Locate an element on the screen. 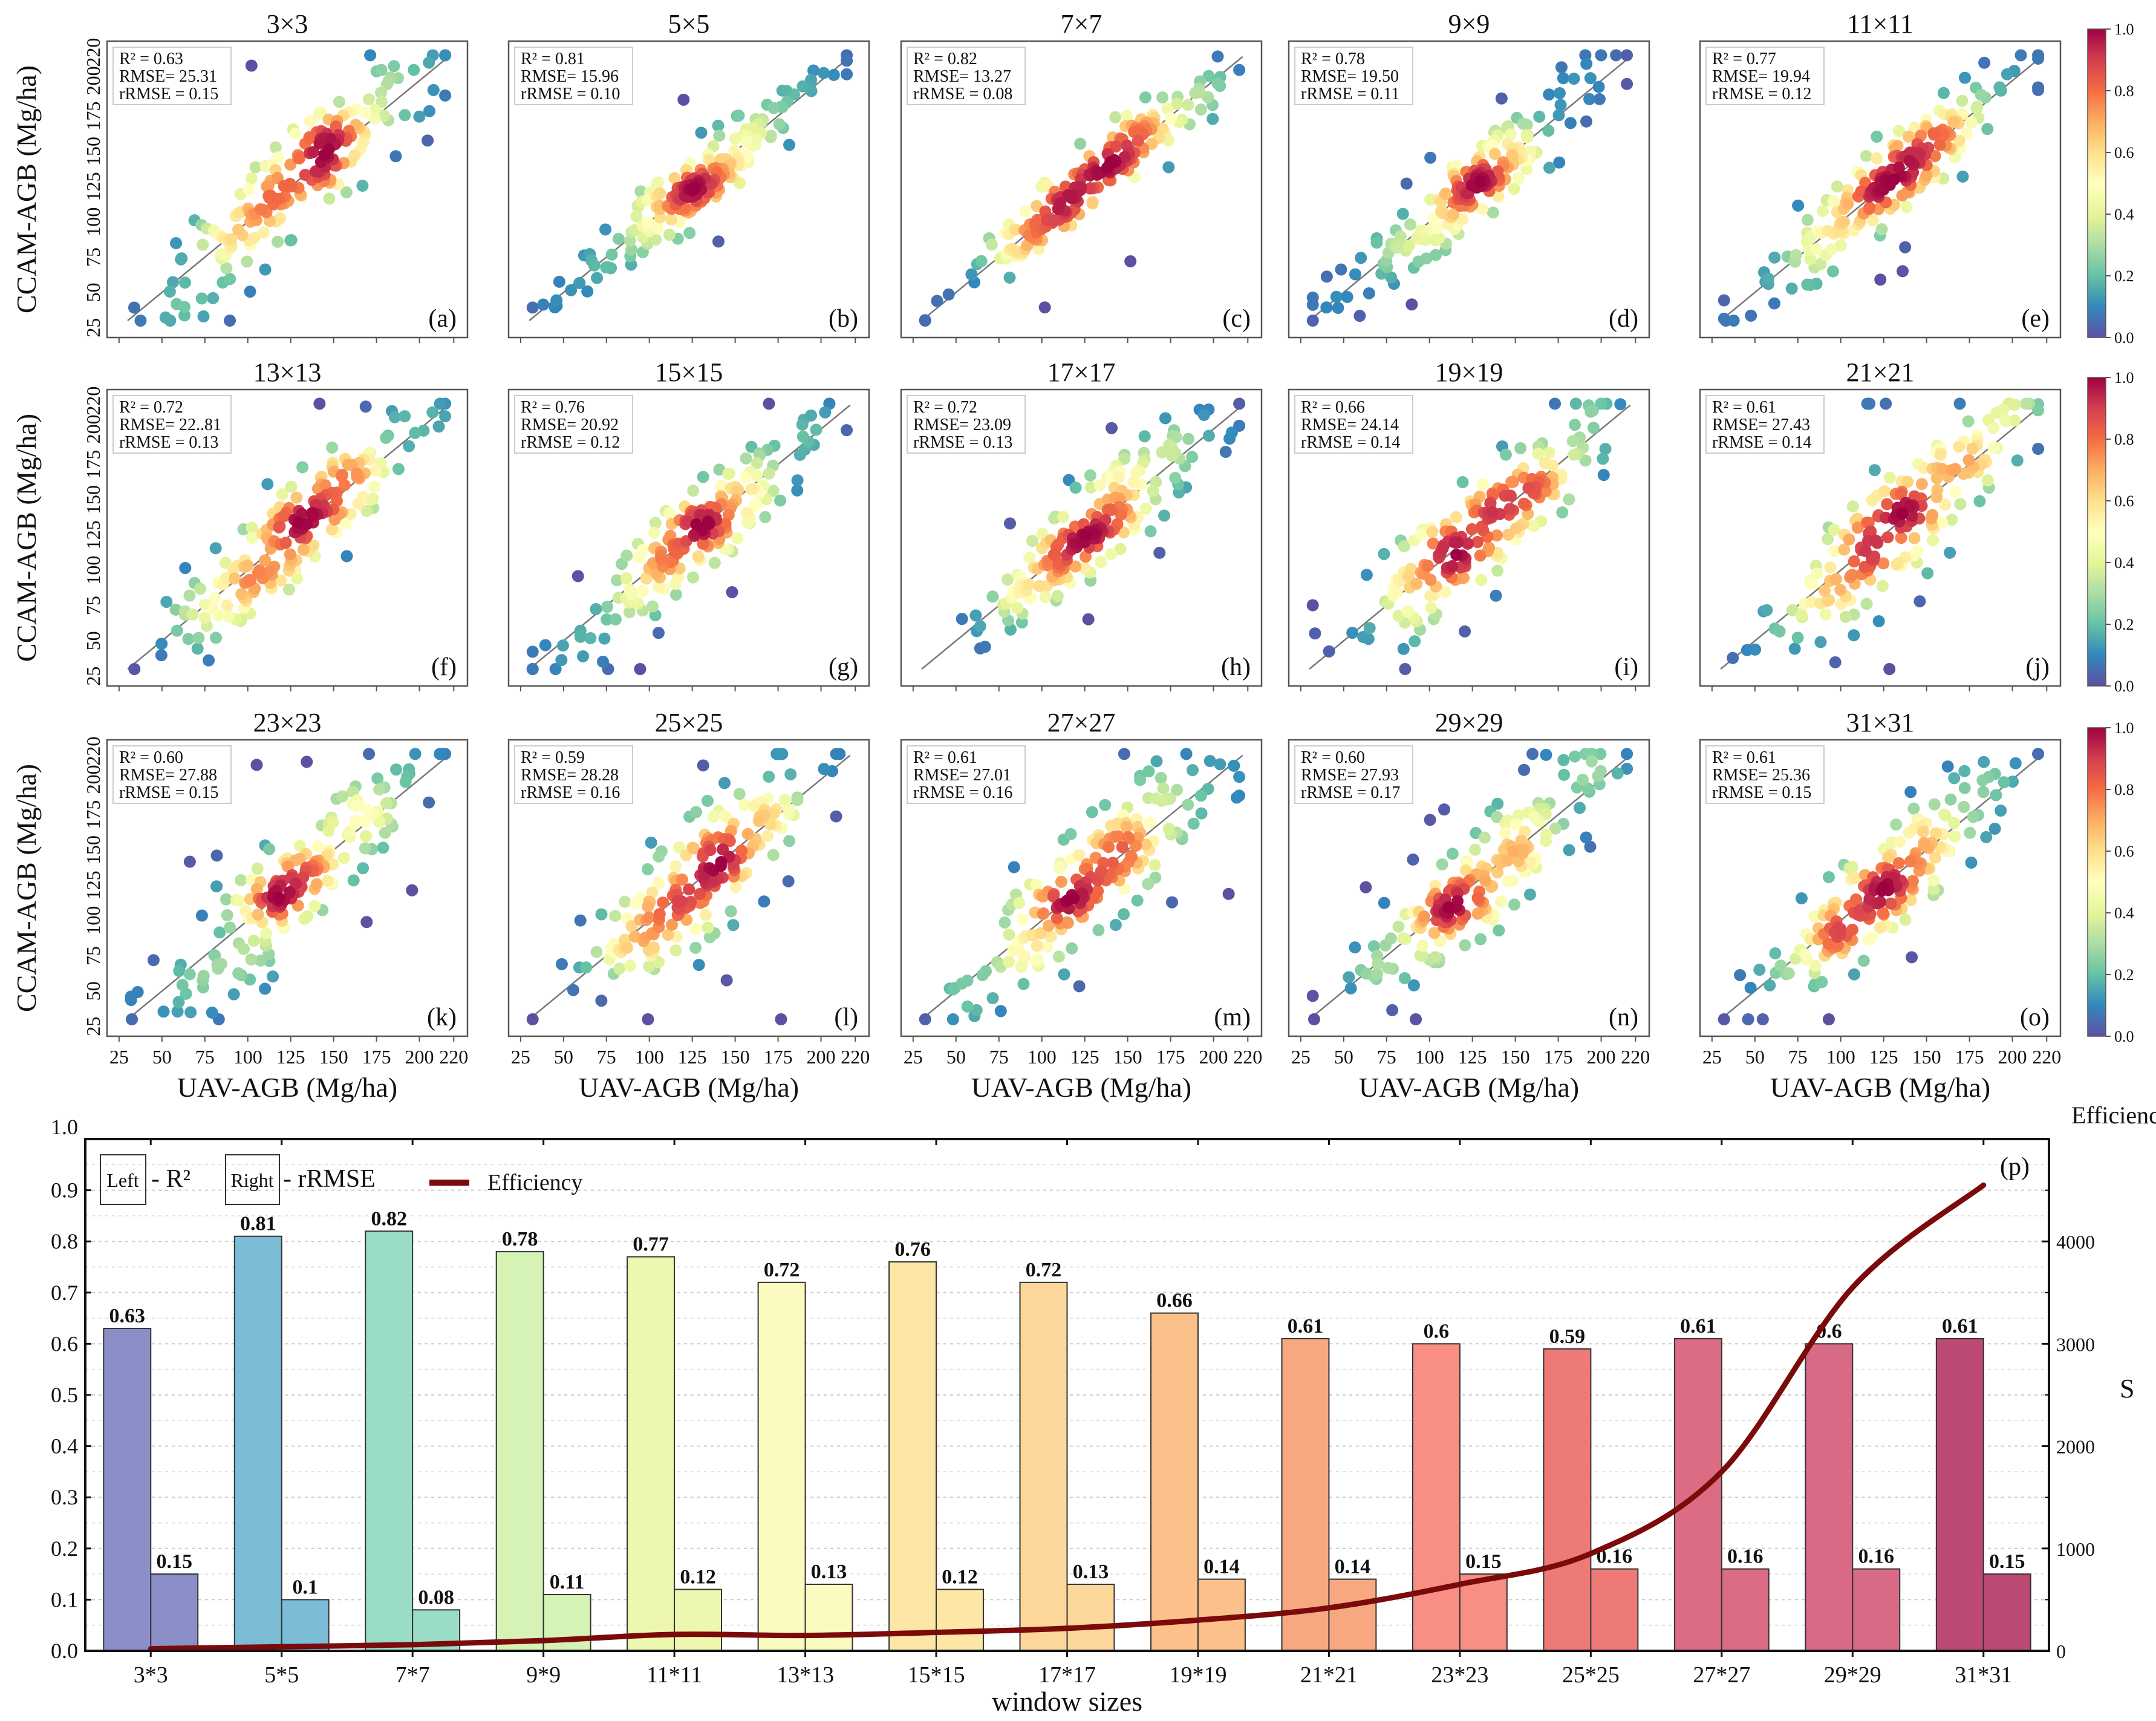 The height and width of the screenshot is (1721, 2156). stat-rrmse: rRMSE = 0.15 is located at coordinates (168, 94).